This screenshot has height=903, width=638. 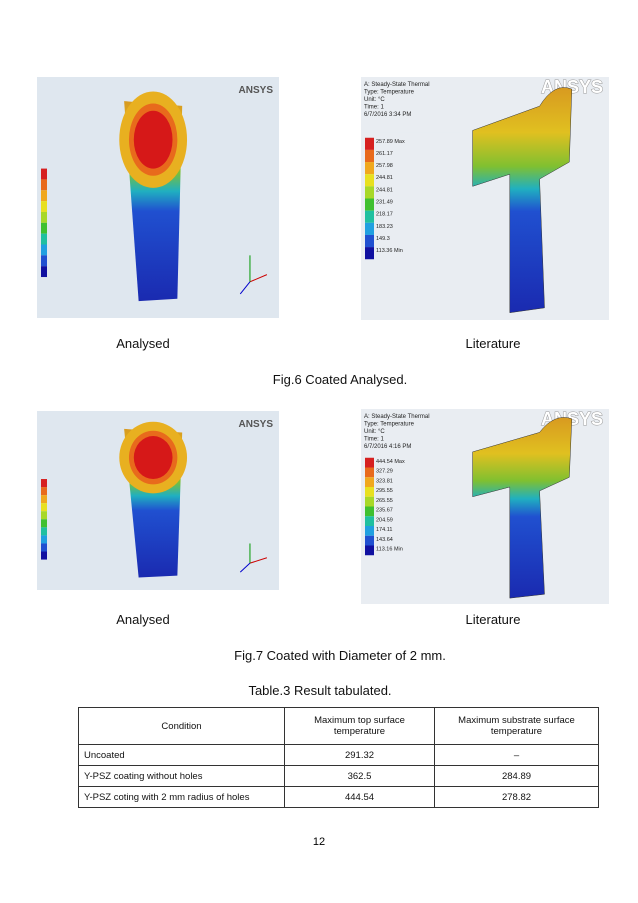 What do you see at coordinates (516, 755) in the screenshot?
I see `table-cell: –` at bounding box center [516, 755].